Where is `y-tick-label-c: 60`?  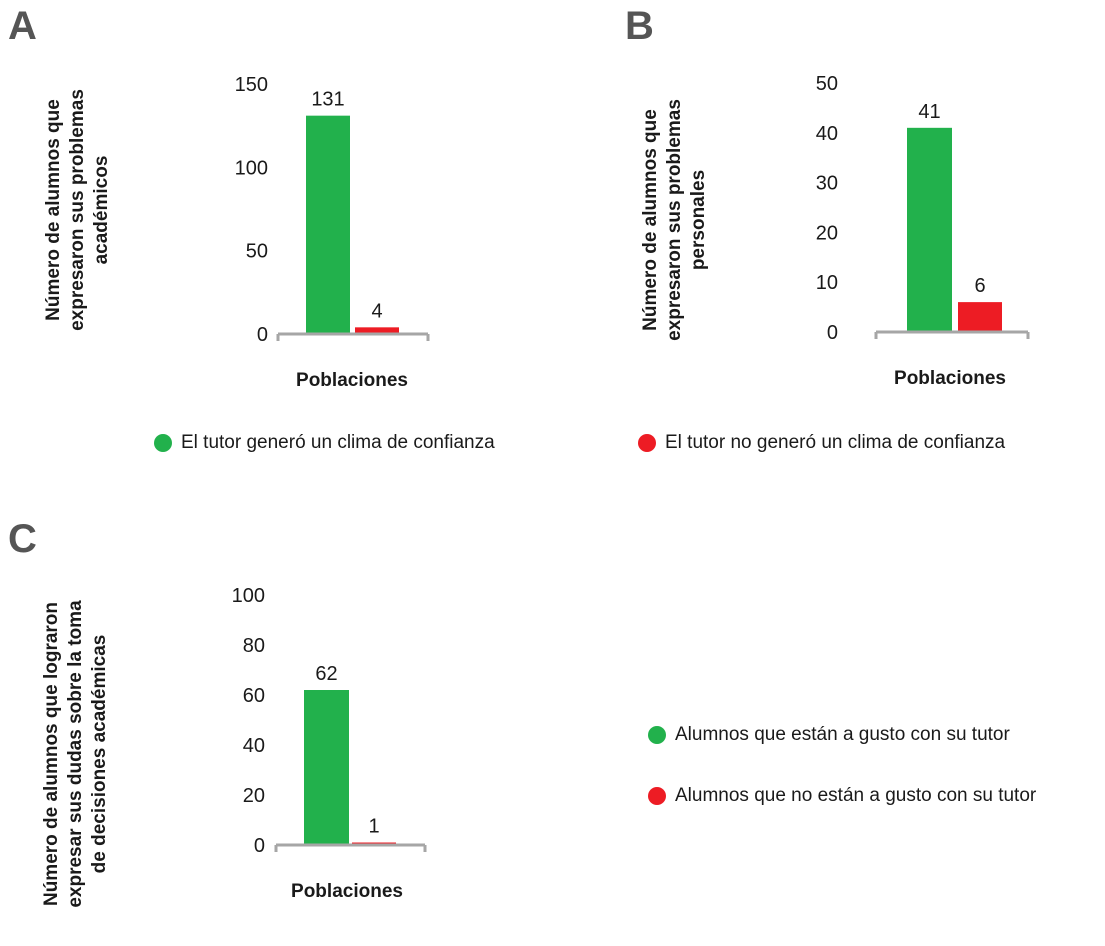 y-tick-label-c: 60 is located at coordinates (254, 696).